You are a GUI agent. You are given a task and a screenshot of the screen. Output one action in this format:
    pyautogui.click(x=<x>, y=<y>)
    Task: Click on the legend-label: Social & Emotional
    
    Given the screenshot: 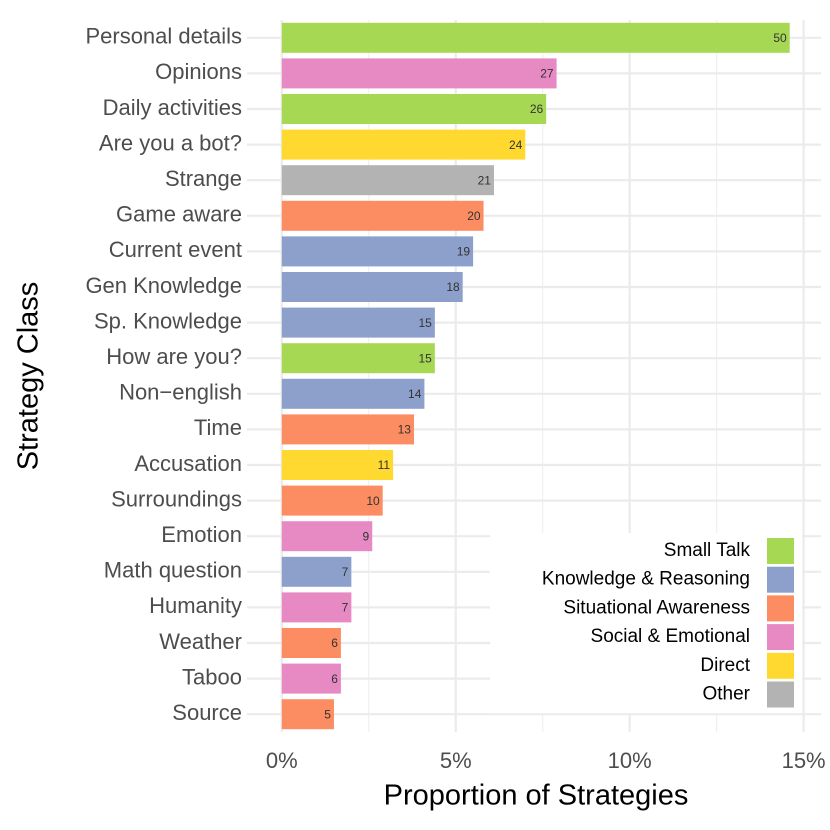 What is the action you would take?
    pyautogui.click(x=670, y=636)
    